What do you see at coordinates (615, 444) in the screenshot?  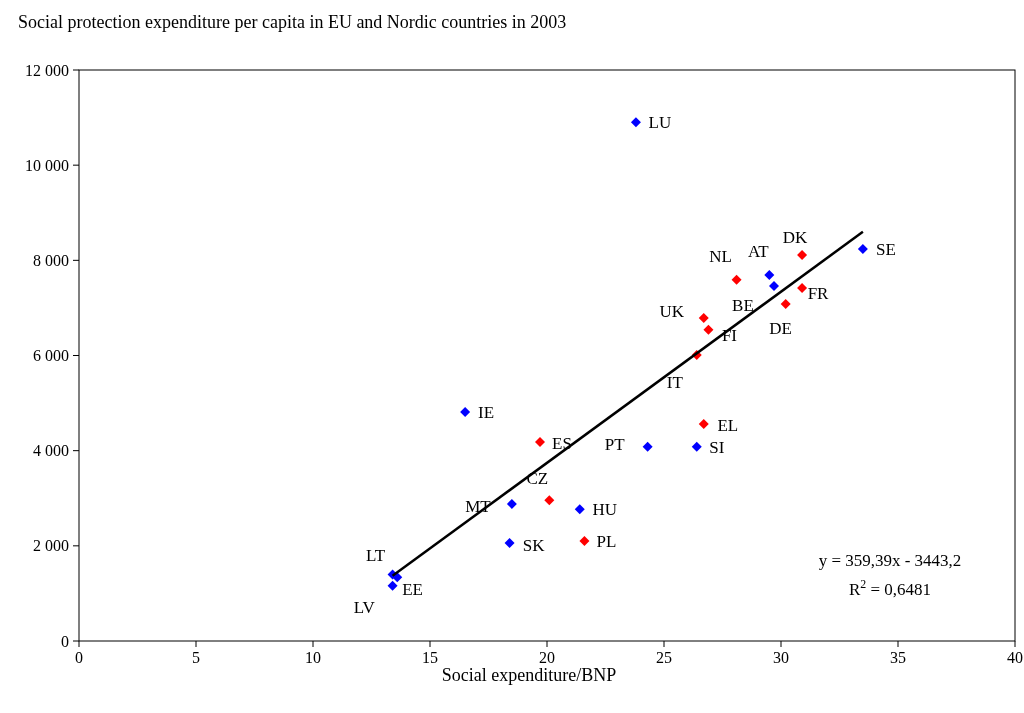 I see `annotation: PT` at bounding box center [615, 444].